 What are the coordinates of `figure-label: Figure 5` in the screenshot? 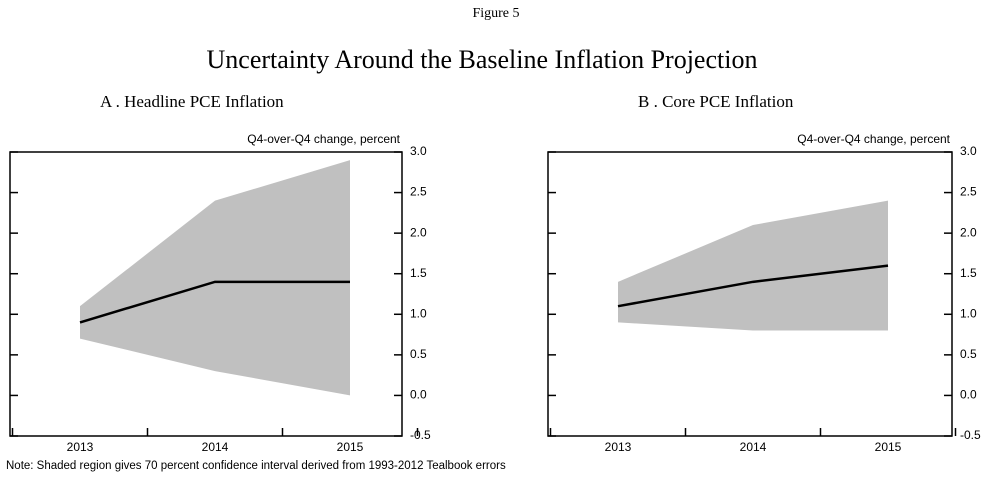 It's located at (495, 13).